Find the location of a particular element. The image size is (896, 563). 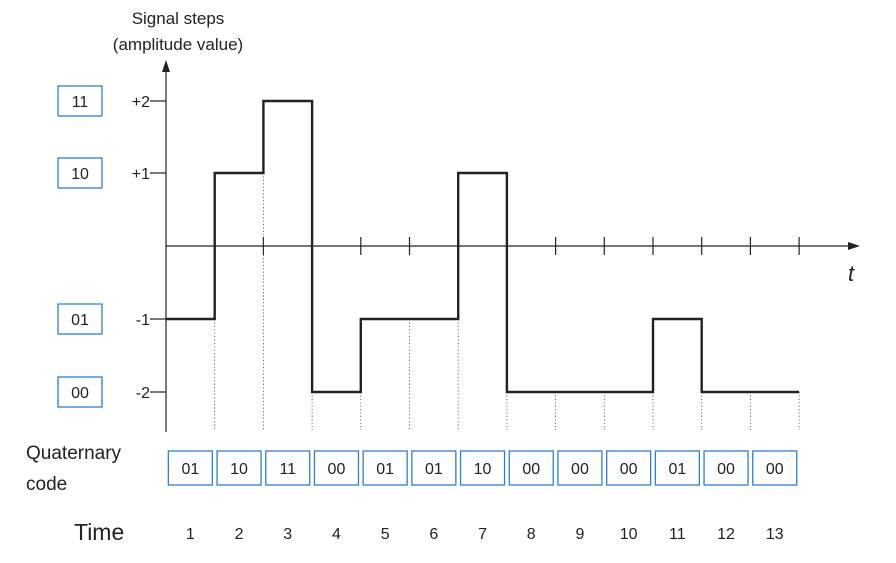

time-value: 4 is located at coordinates (336, 534).